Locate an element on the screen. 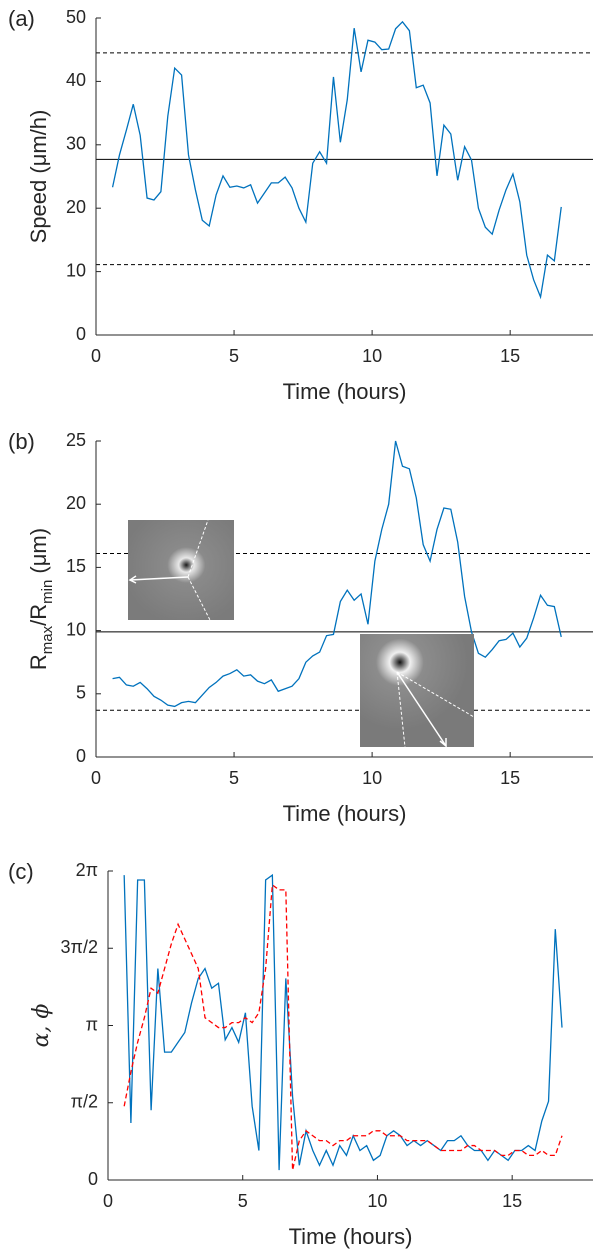 This screenshot has height=1253, width=595. y-axis-label-part: Speed (μm/h) is located at coordinates (38, 177).